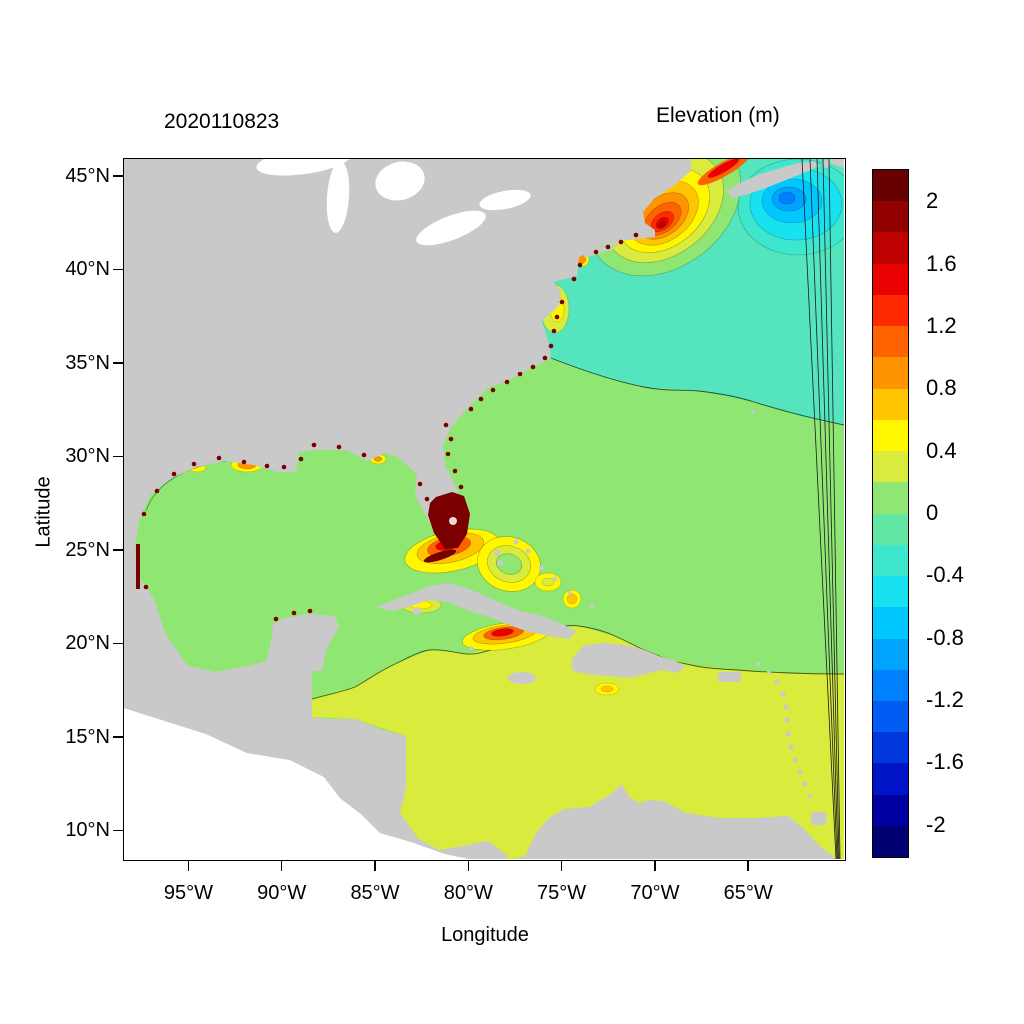 The height and width of the screenshot is (1024, 1024). Describe the element at coordinates (87, 736) in the screenshot. I see `y-tick-label: 15°N` at that location.